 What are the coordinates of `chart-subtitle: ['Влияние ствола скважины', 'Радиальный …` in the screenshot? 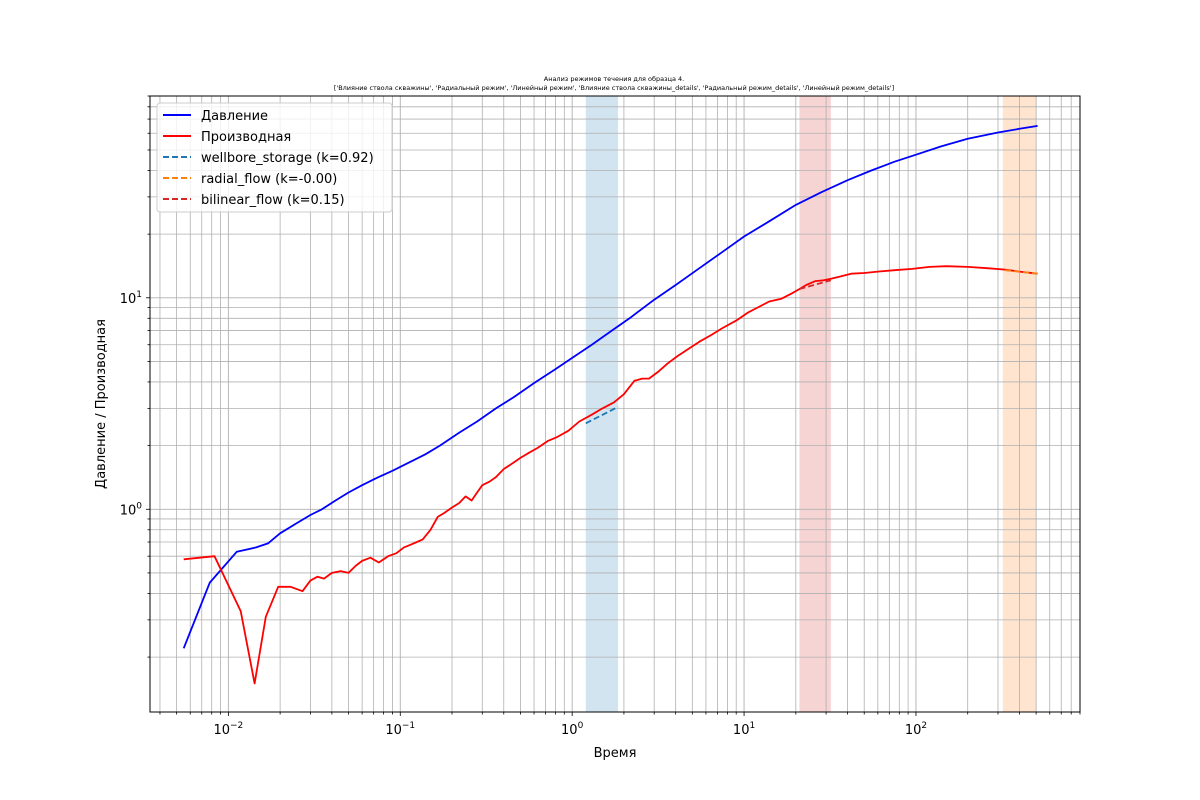 It's located at (614, 88).